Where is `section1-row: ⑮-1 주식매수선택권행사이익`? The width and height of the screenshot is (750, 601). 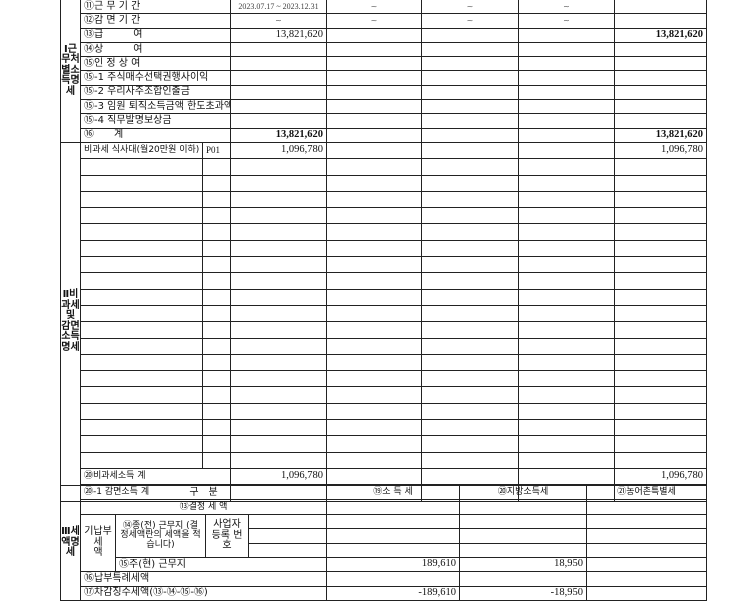 section1-row: ⑮-1 주식매수선택권행사이익 is located at coordinates (384, 78).